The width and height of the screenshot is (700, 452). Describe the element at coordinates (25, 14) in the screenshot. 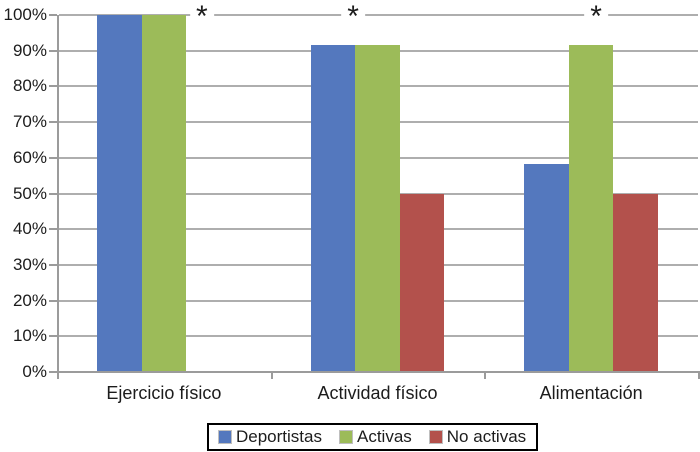

I see `y-axis-tick-label: 100%` at that location.